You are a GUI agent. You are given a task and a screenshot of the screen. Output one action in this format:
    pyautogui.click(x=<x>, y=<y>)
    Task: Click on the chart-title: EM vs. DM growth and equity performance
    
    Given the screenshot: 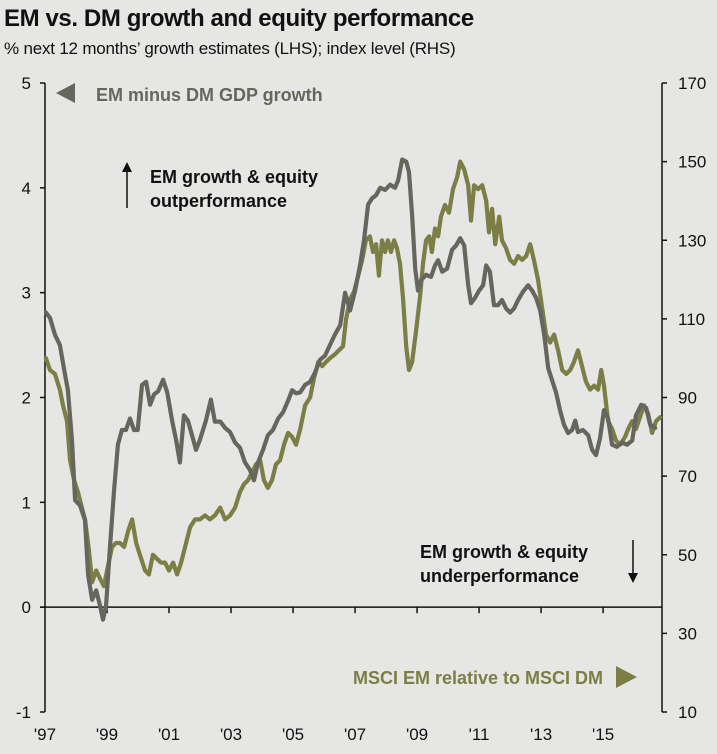 What is the action you would take?
    pyautogui.click(x=239, y=18)
    